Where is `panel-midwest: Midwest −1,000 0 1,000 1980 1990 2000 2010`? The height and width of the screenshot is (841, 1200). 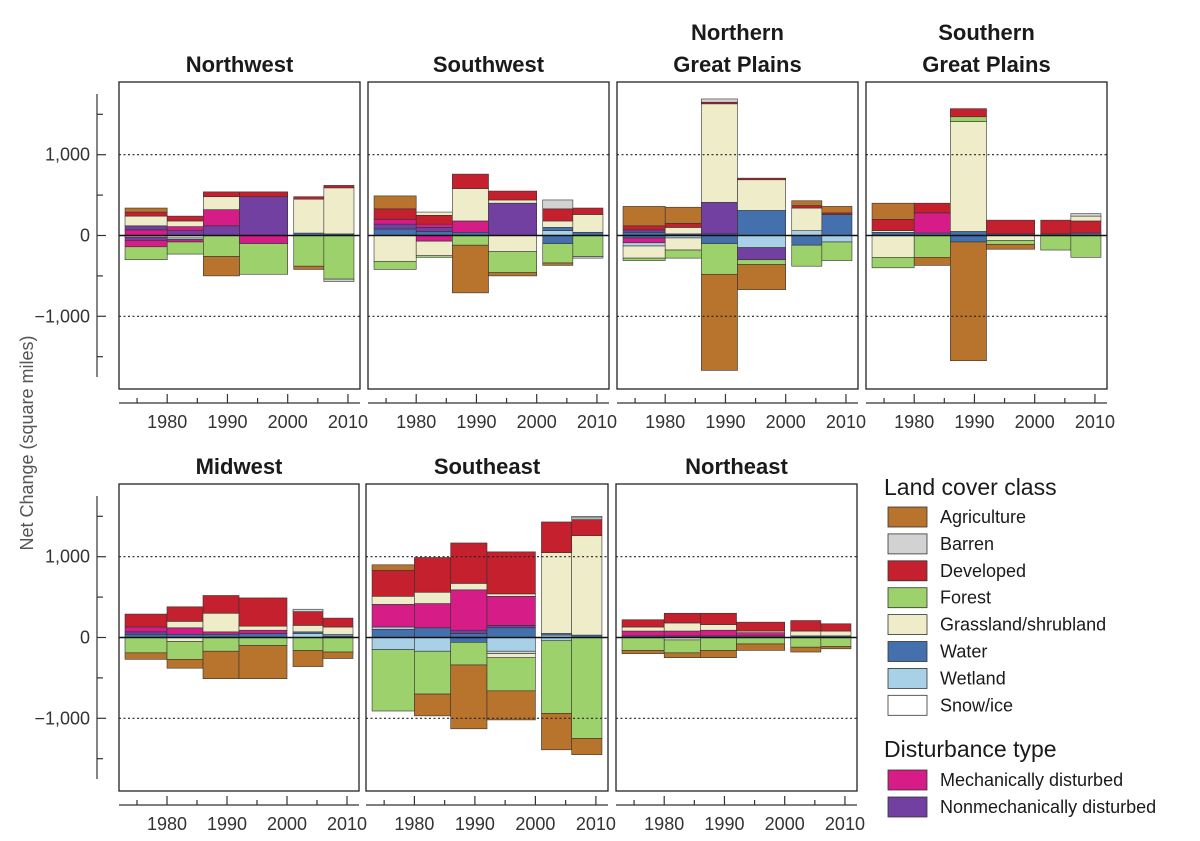 panel-midwest: Midwest −1,000 0 1,000 1980 1990 2000 2010 is located at coordinates (200, 644).